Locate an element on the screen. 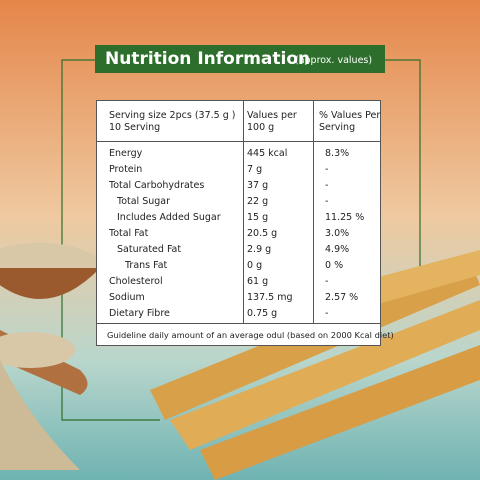 The width and height of the screenshot is (480, 480). nutrient-name: Total Carbohydrates is located at coordinates (157, 185).